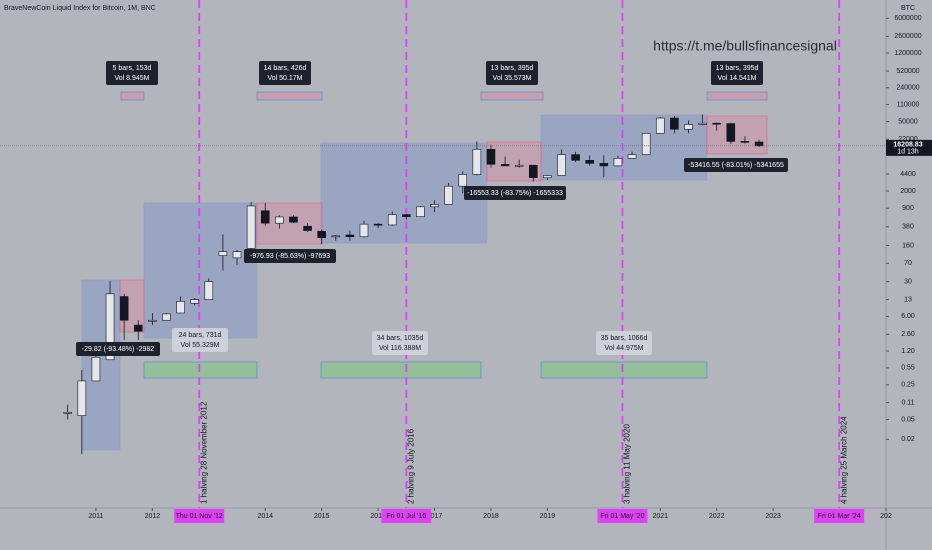 The height and width of the screenshot is (550, 932). Describe the element at coordinates (908, 299) in the screenshot. I see `y-tick-label: 13` at that location.